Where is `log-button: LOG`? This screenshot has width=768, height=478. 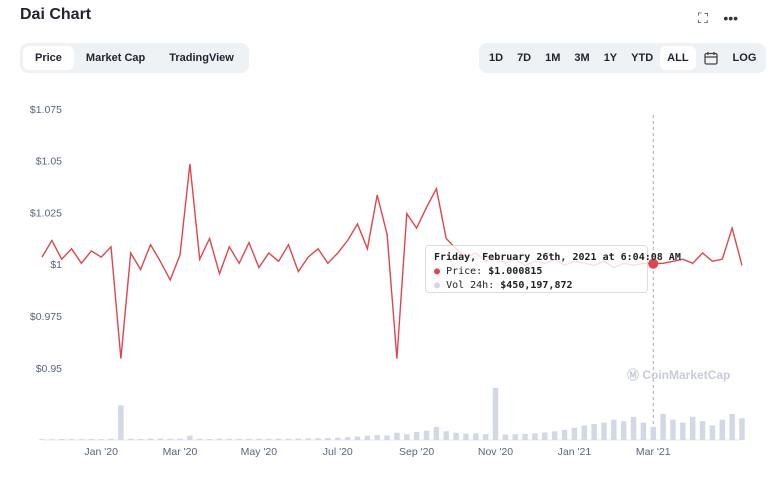
log-button: LOG is located at coordinates (744, 58).